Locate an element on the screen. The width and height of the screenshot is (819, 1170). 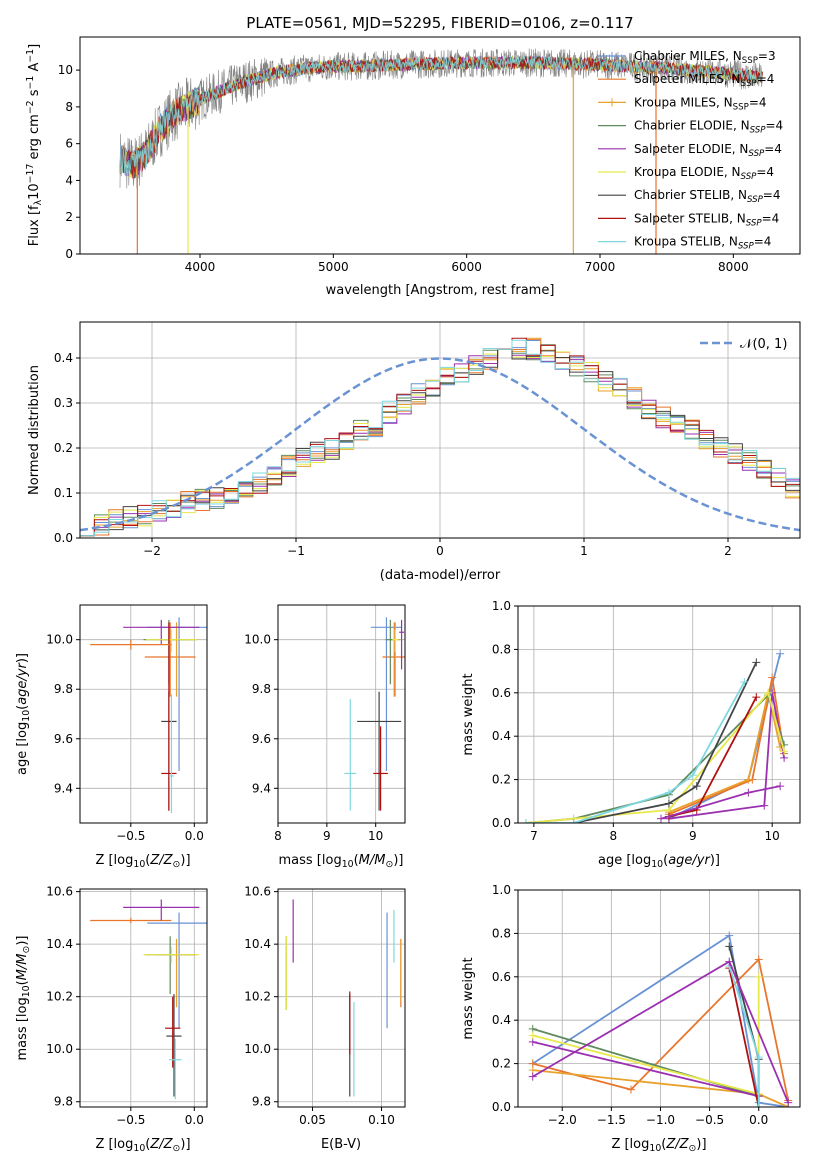
mass-vs-EBV-panel: 0.05 0.10 9.8 10.0 10.2 10.4 10.6 E(B-V) is located at coordinates (325, 1018).